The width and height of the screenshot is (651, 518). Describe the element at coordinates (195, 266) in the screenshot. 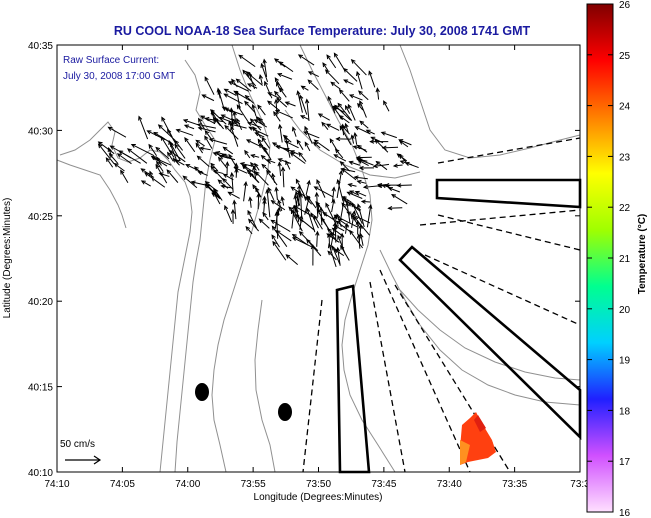

I see `coastline-inner` at that location.